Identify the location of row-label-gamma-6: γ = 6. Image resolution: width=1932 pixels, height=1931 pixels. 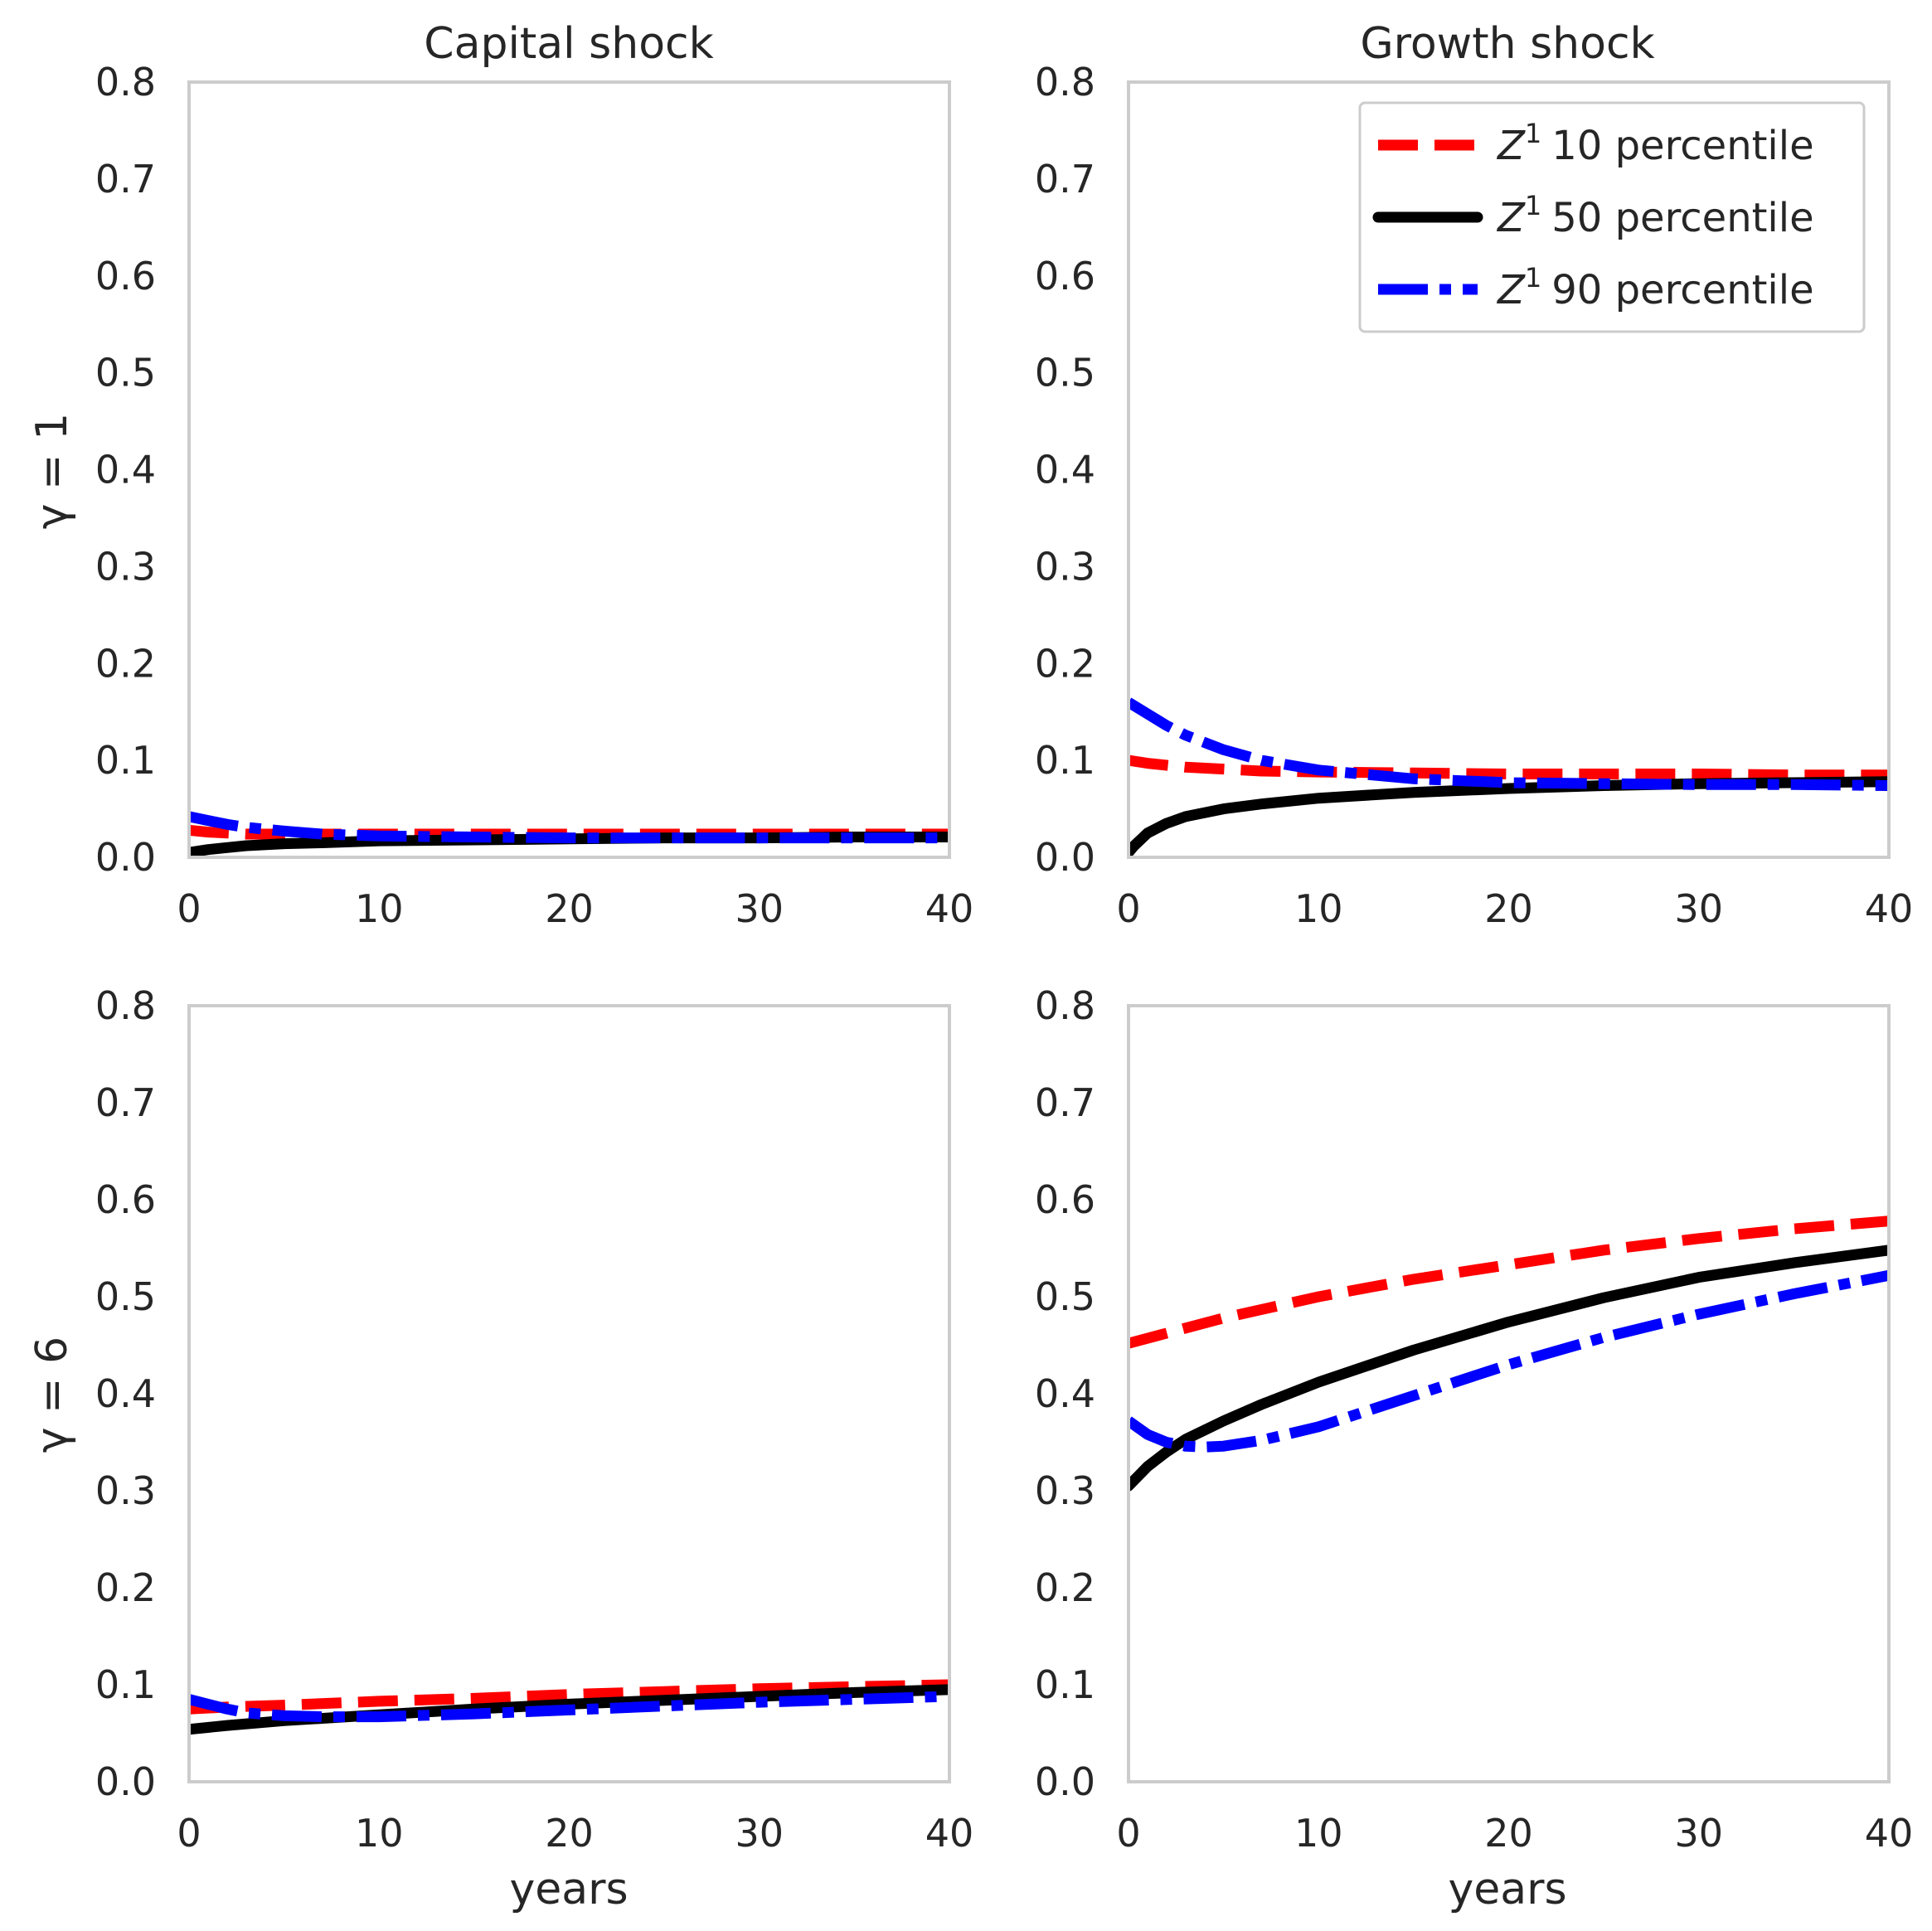
(52, 1395).